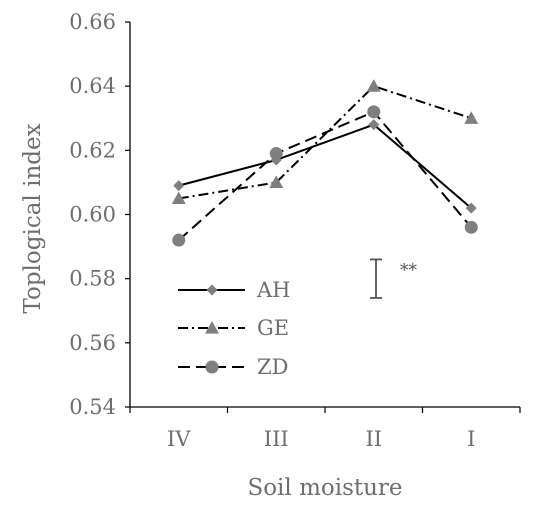 This screenshot has width=550, height=506. I want to click on y-axis-title: Toplogical index, so click(33, 218).